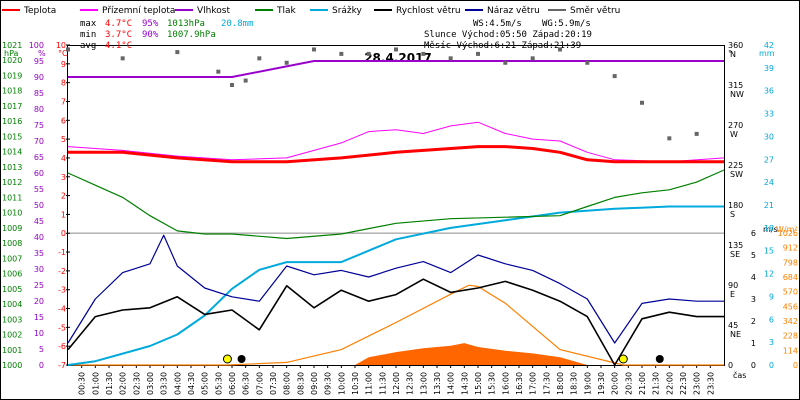 This screenshot has height=400, width=800. Describe the element at coordinates (12, 335) in the screenshot. I see `hpa-tick-label: 1002` at that location.